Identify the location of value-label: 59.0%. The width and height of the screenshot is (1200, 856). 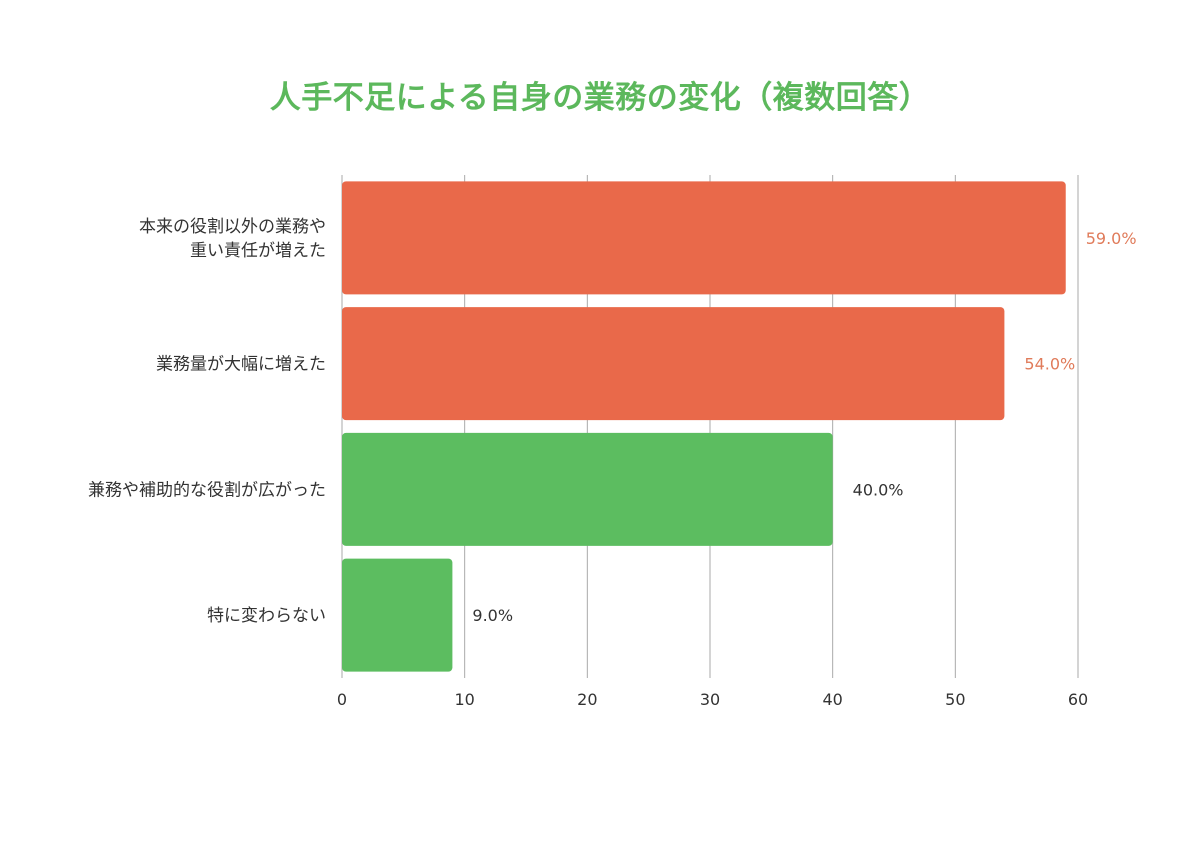
(1111, 238).